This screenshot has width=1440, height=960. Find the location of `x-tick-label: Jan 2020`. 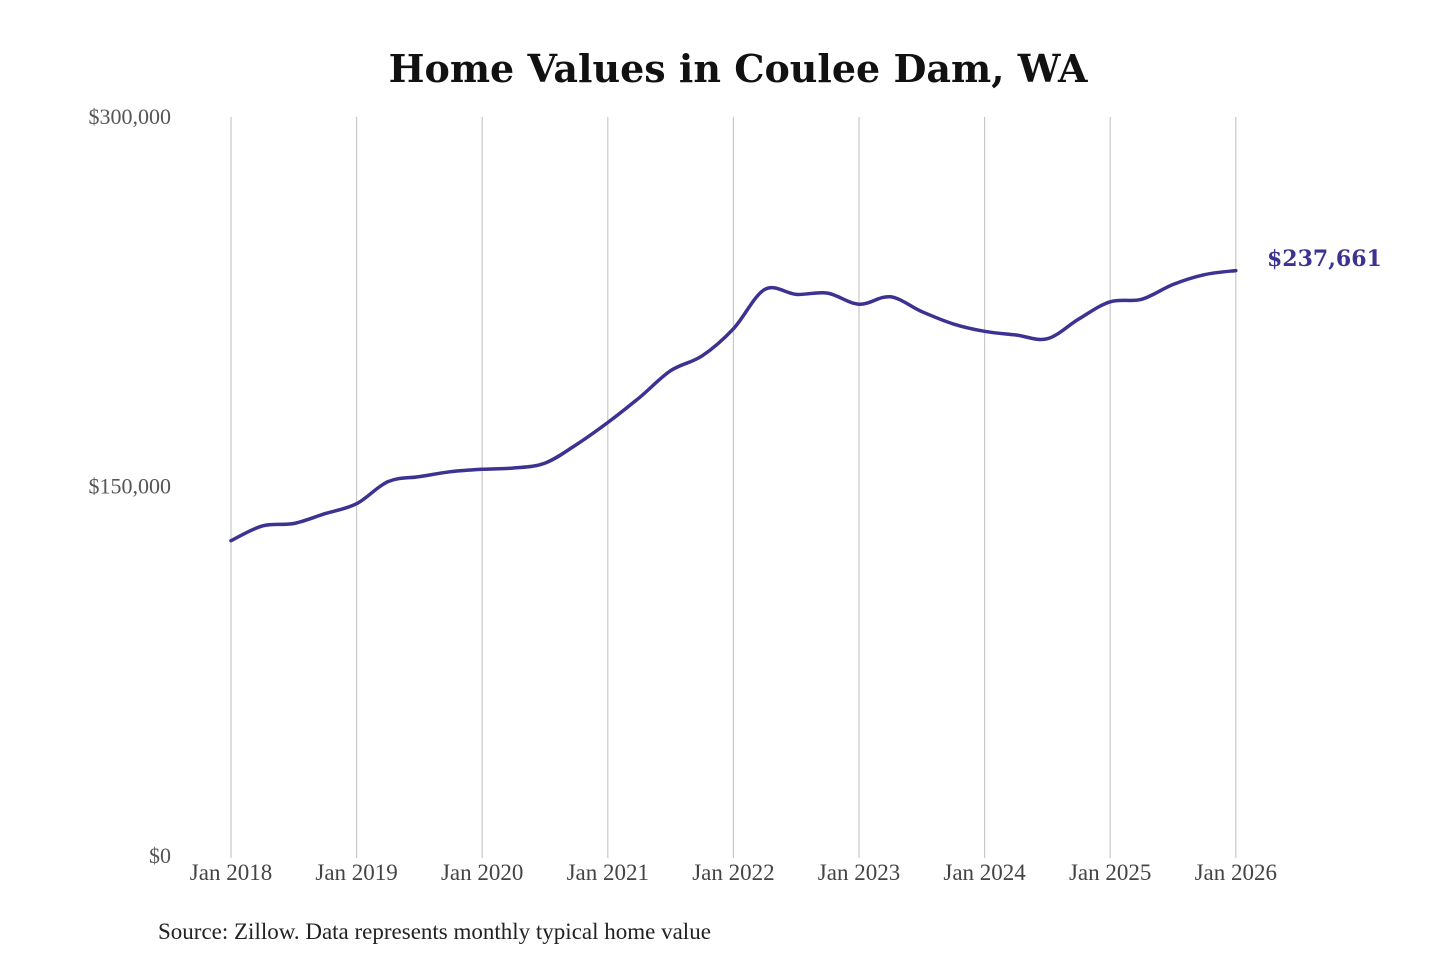

x-tick-label: Jan 2020 is located at coordinates (482, 872).